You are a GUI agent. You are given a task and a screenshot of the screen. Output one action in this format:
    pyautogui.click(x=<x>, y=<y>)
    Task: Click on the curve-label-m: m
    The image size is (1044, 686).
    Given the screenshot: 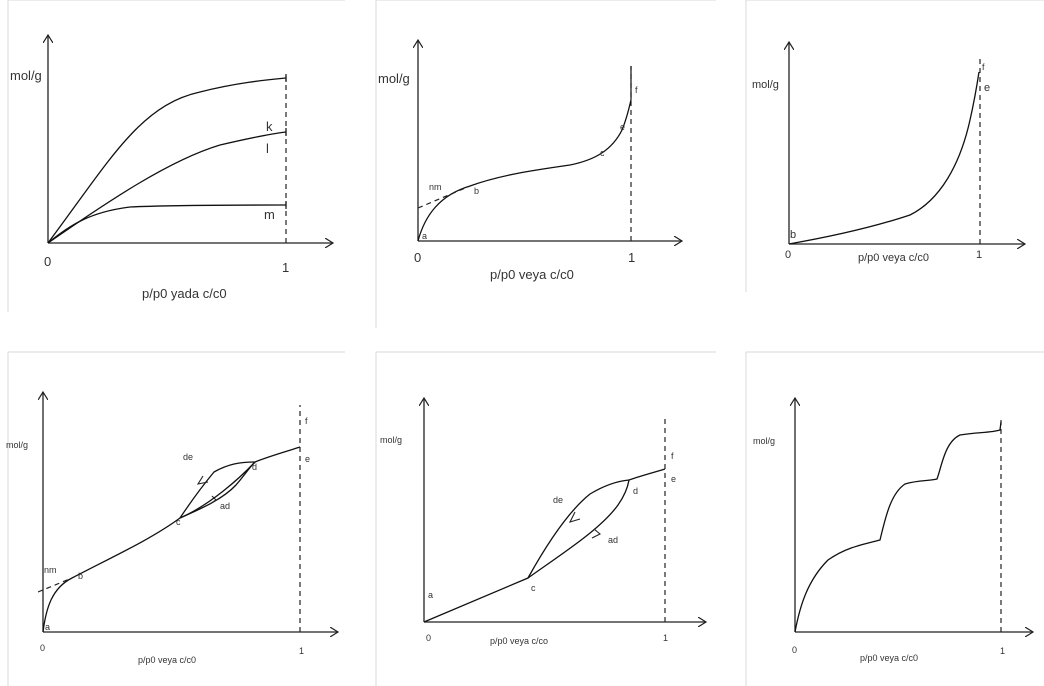 What is the action you would take?
    pyautogui.click(x=269, y=214)
    